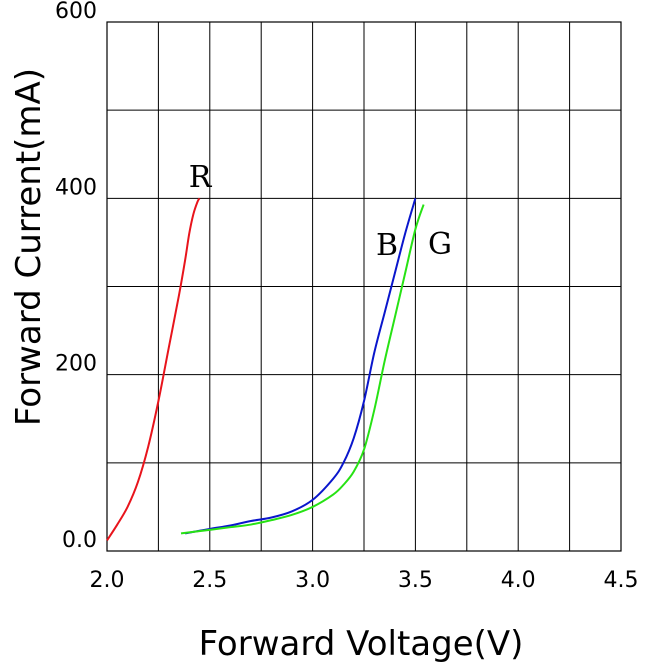 This screenshot has width=648, height=666. I want to click on x-tick-label: 4.0, so click(518, 580).